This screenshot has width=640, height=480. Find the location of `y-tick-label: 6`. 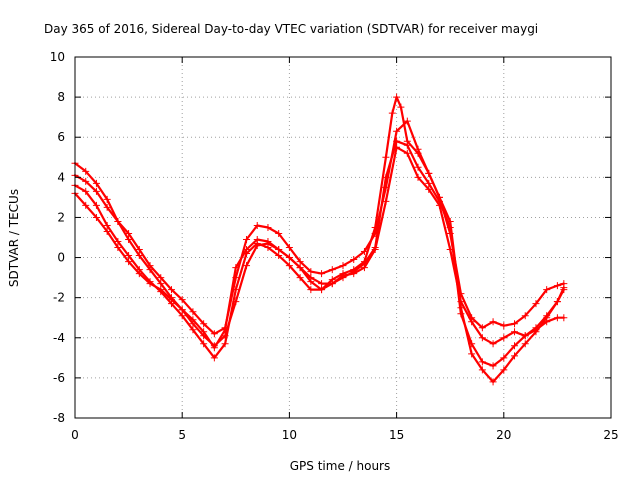

y-tick-label: 6 is located at coordinates (61, 137).